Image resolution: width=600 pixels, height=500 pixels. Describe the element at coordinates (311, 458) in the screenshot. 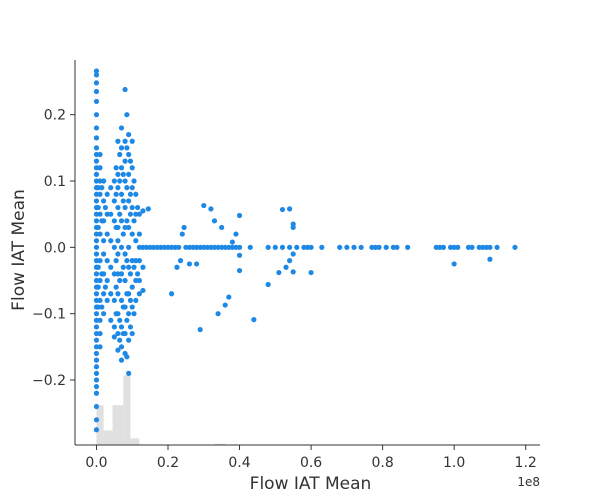

I see `x-axis-ticks: 0.0 0.2 0.4 0.6 0.8 1.0 1.2` at that location.